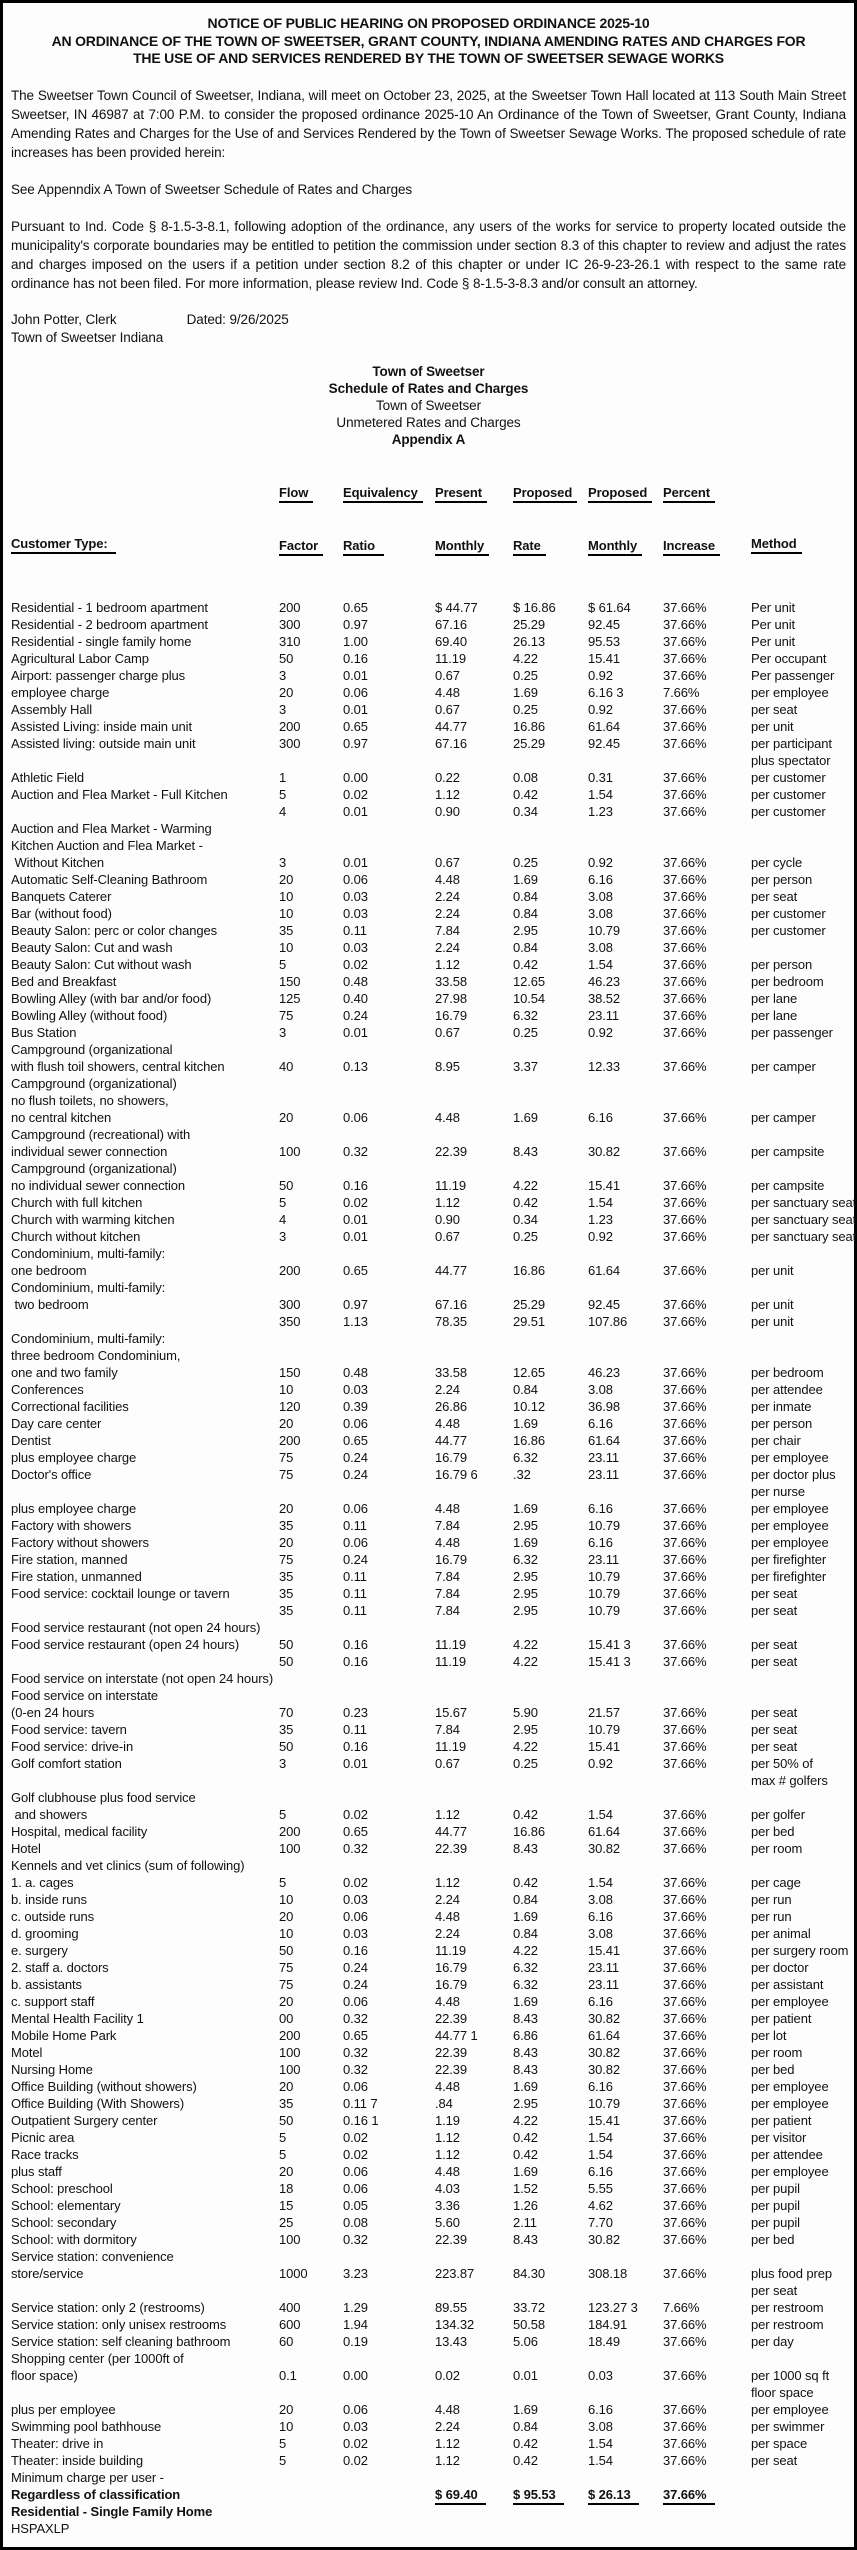  Describe the element at coordinates (783, 1066) in the screenshot. I see `cell-method: per camper` at that location.